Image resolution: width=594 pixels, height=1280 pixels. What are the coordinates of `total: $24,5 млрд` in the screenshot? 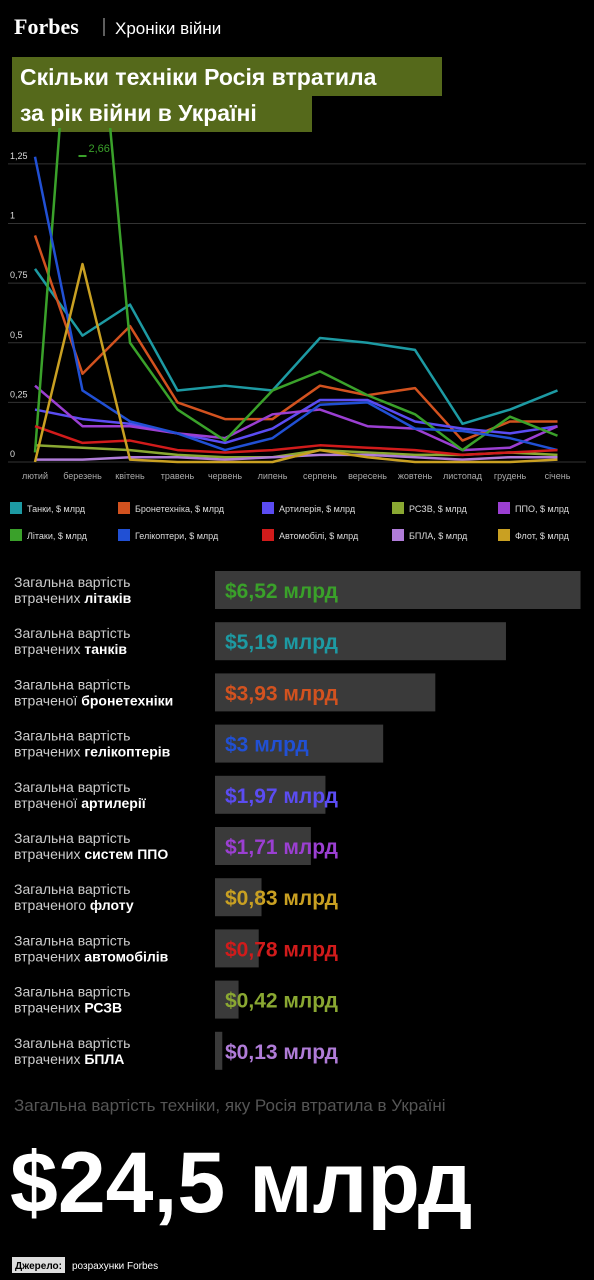 It's located at (241, 1183).